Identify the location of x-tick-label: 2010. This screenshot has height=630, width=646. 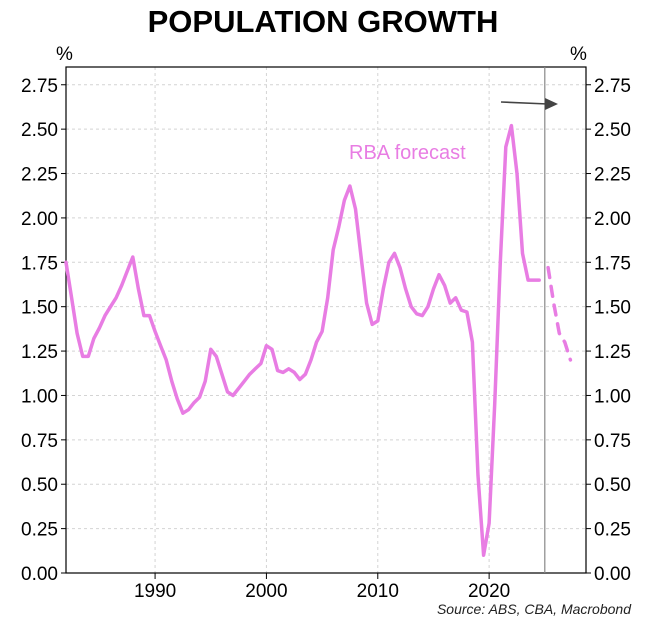
(378, 591).